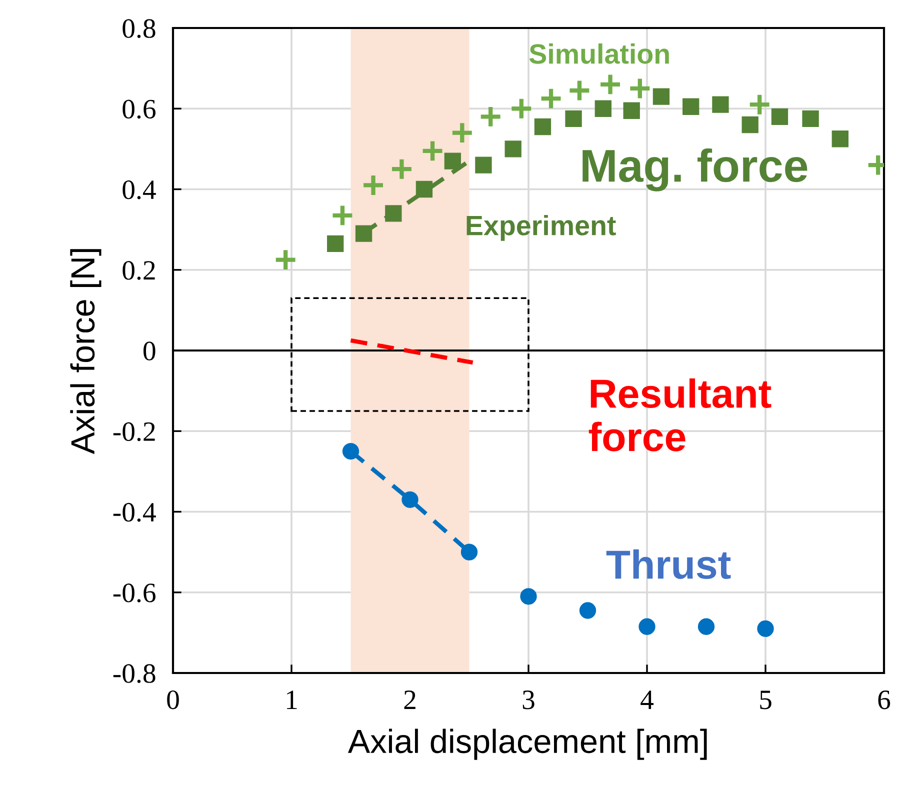  What do you see at coordinates (527, 744) in the screenshot?
I see `x-axis-title: Axial displacement [mm]` at bounding box center [527, 744].